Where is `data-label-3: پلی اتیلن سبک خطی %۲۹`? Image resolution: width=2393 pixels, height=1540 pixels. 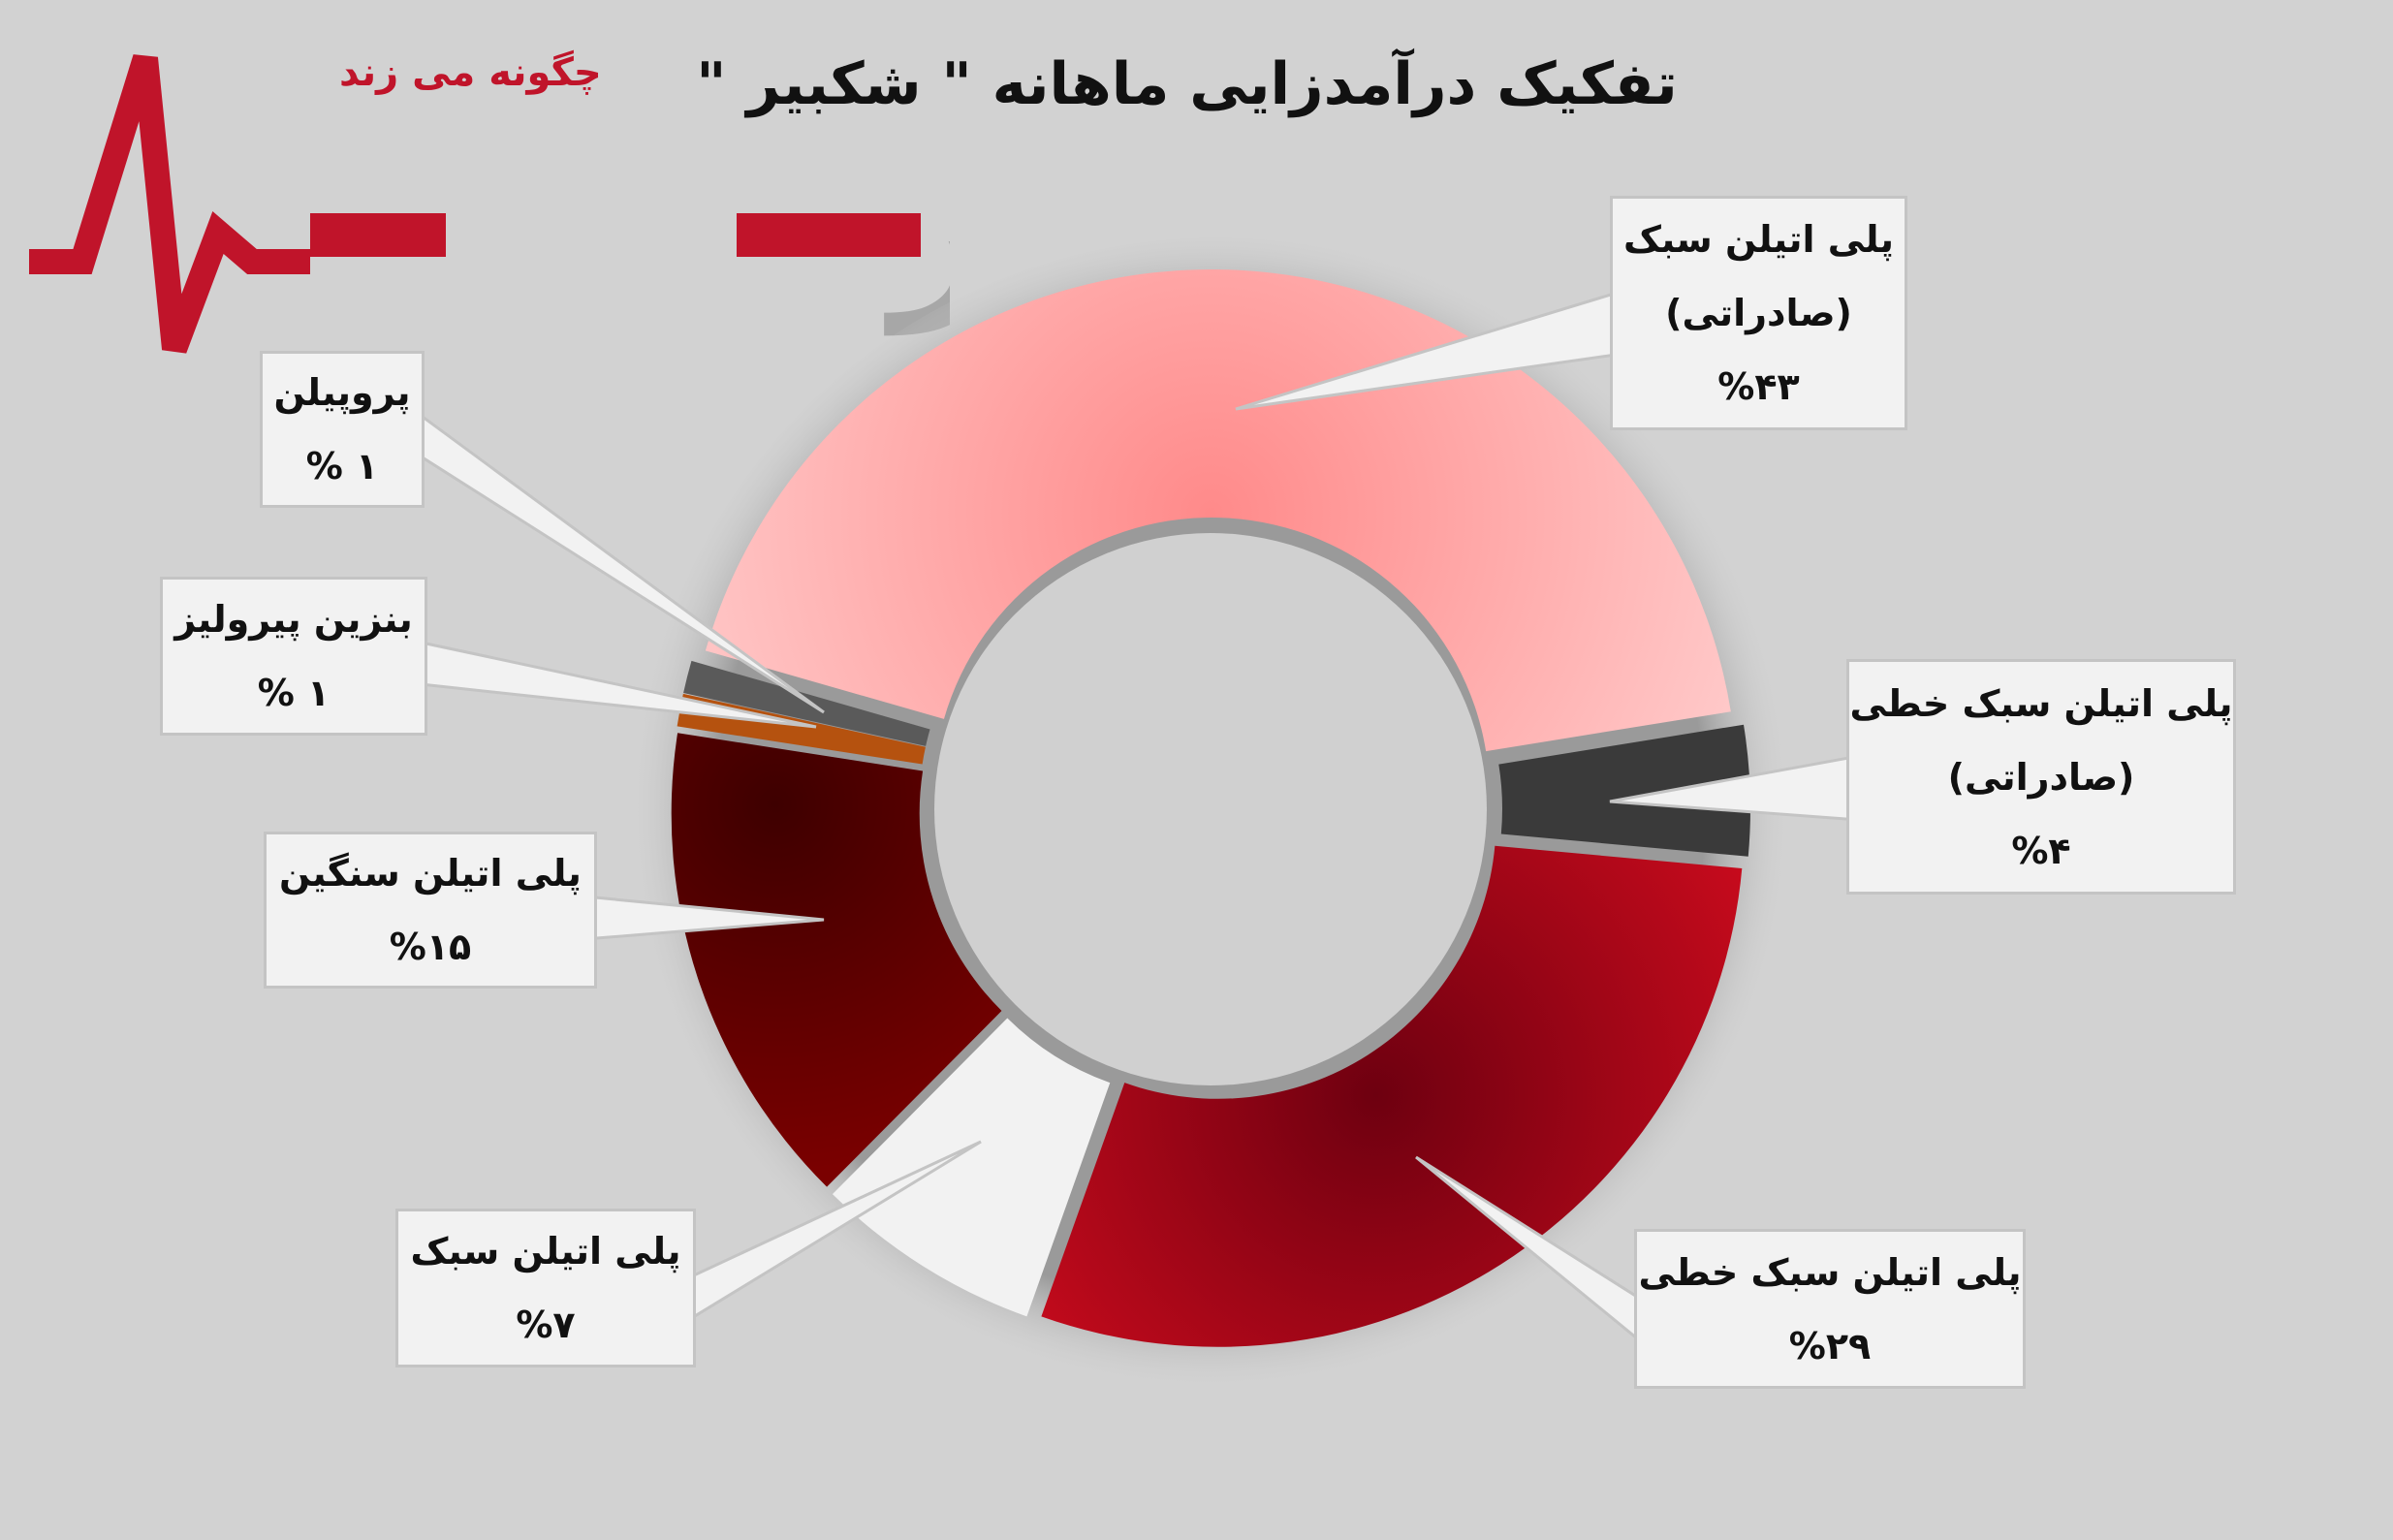
data-label-3: پلی اتیلن سبک خطی %۲۹ is located at coordinates (1830, 1309).